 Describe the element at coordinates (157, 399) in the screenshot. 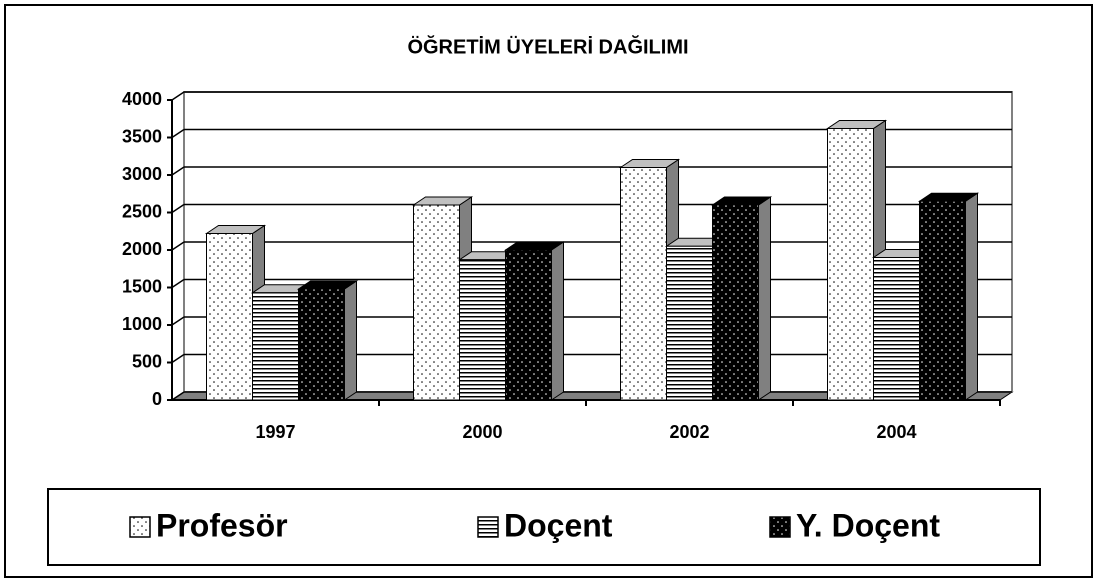

I see `y-tick-label: 0` at that location.